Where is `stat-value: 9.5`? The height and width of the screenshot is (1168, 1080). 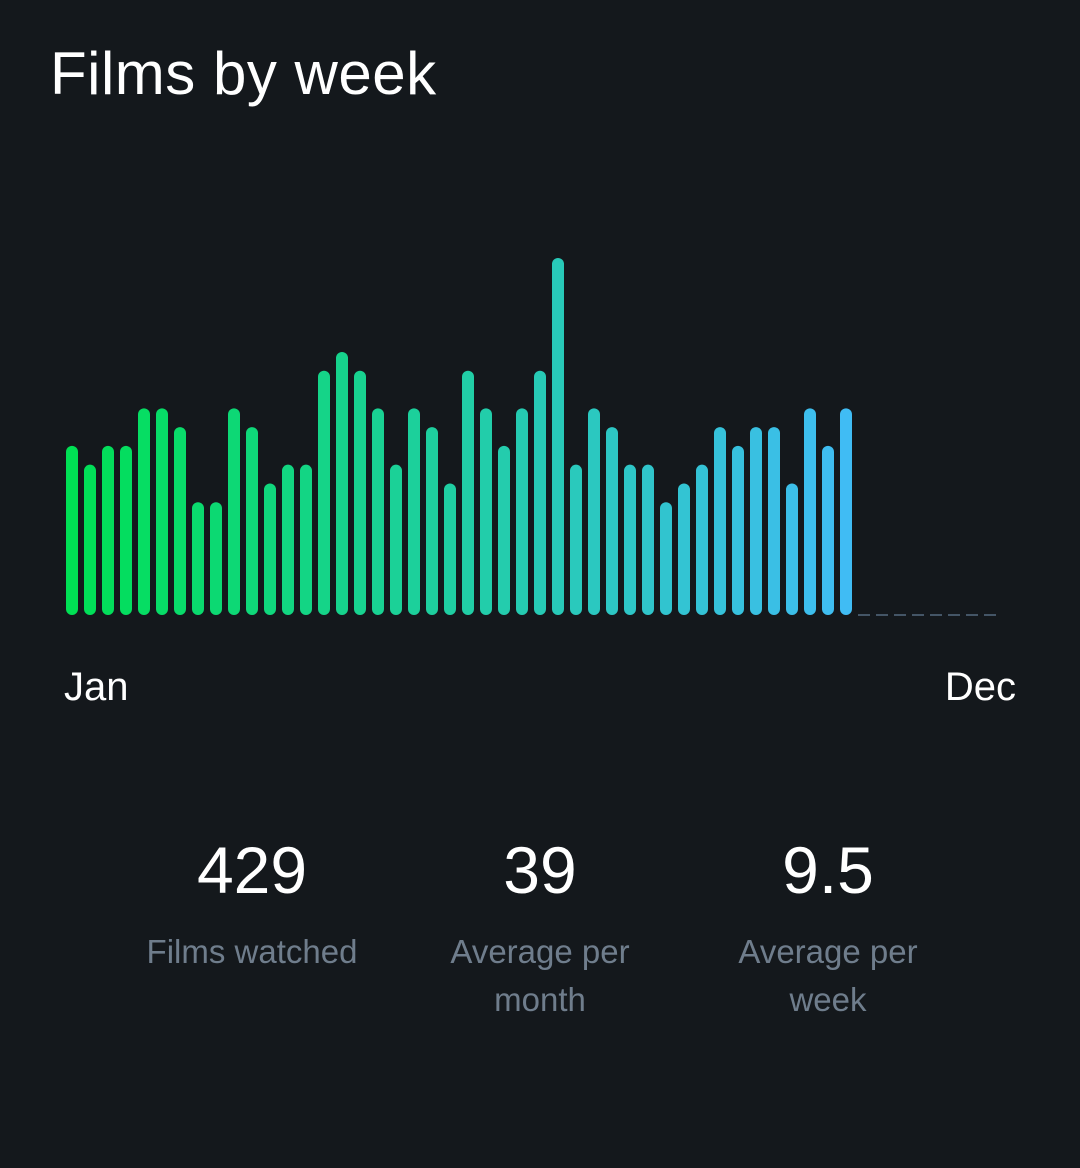 stat-value: 9.5 is located at coordinates (828, 870).